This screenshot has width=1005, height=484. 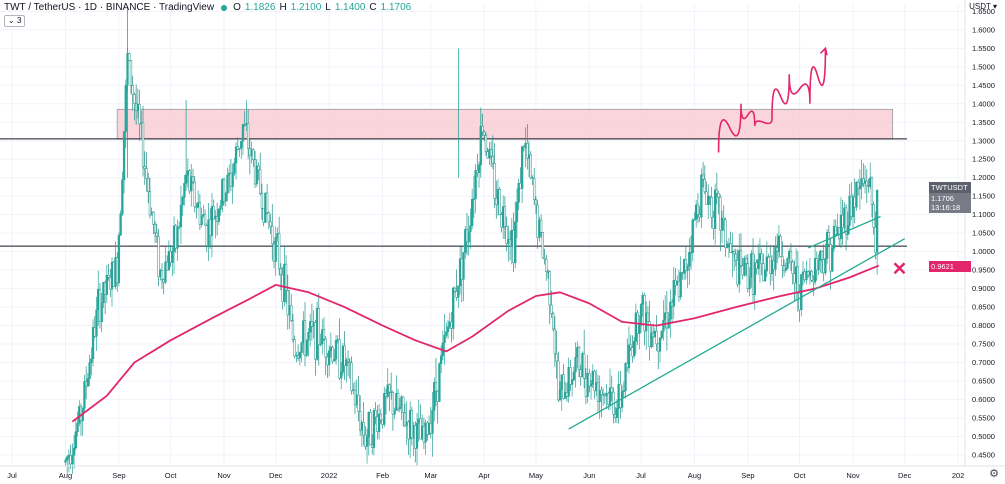 I want to click on time-tick-label: Aug, so click(x=65, y=475).